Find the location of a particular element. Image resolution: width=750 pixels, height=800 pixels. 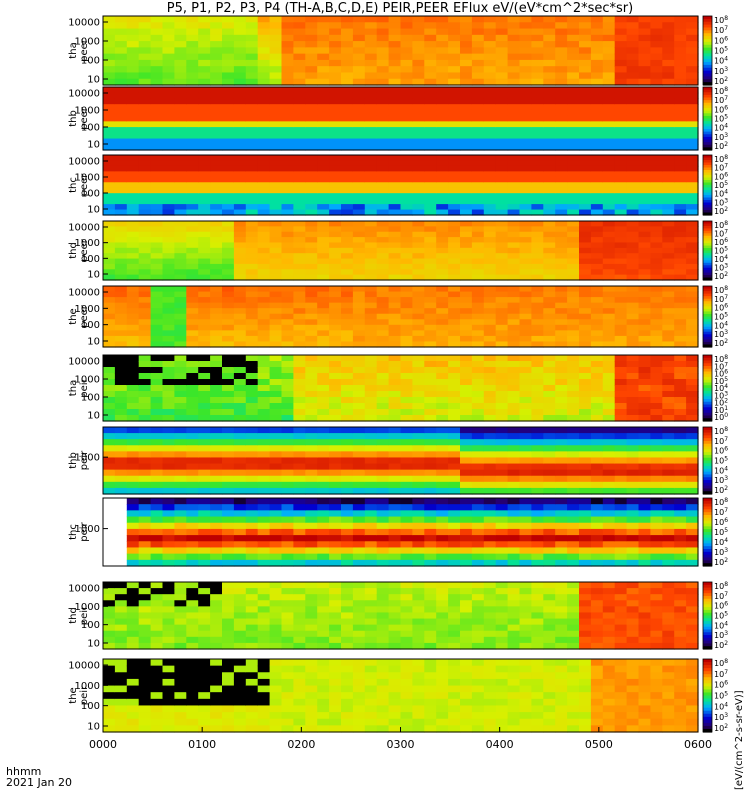

panel-ylabel: thapeir is located at coordinates (79, 387).